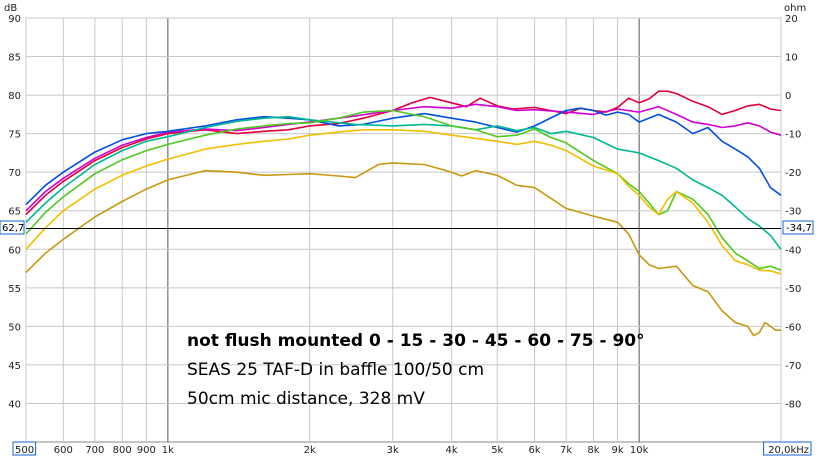 This screenshot has width=826, height=457. I want to click on x-tick-8: 4k, so click(452, 450).